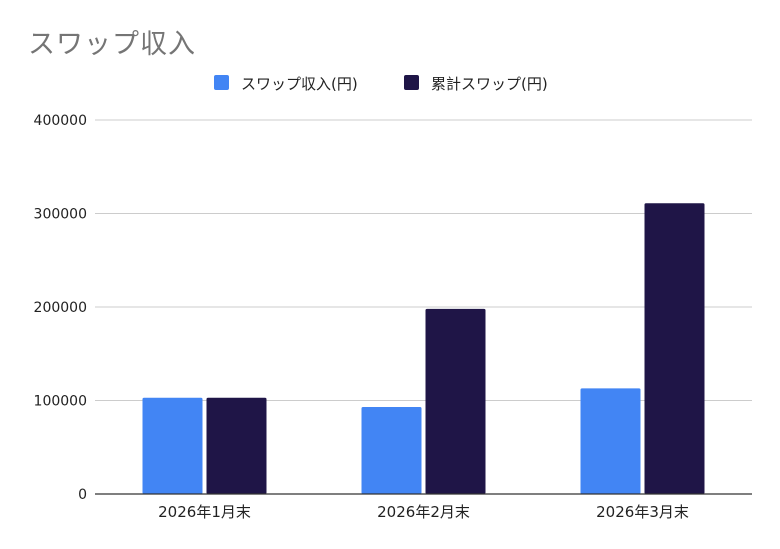 This screenshot has width=780, height=549. What do you see at coordinates (674, 348) in the screenshot?
I see `bar-series2-cat3` at bounding box center [674, 348].